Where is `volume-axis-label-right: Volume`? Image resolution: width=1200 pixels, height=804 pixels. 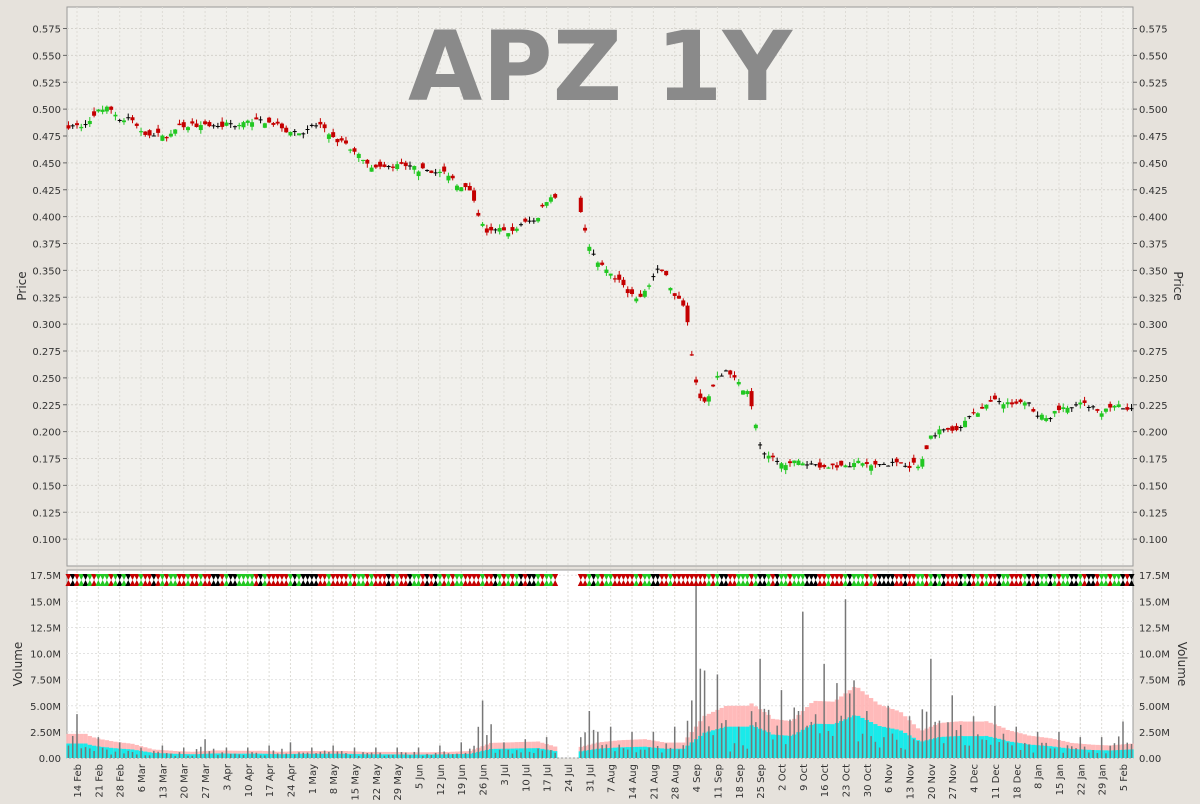
volume-axis-label-right: Volume is located at coordinates (1182, 664).